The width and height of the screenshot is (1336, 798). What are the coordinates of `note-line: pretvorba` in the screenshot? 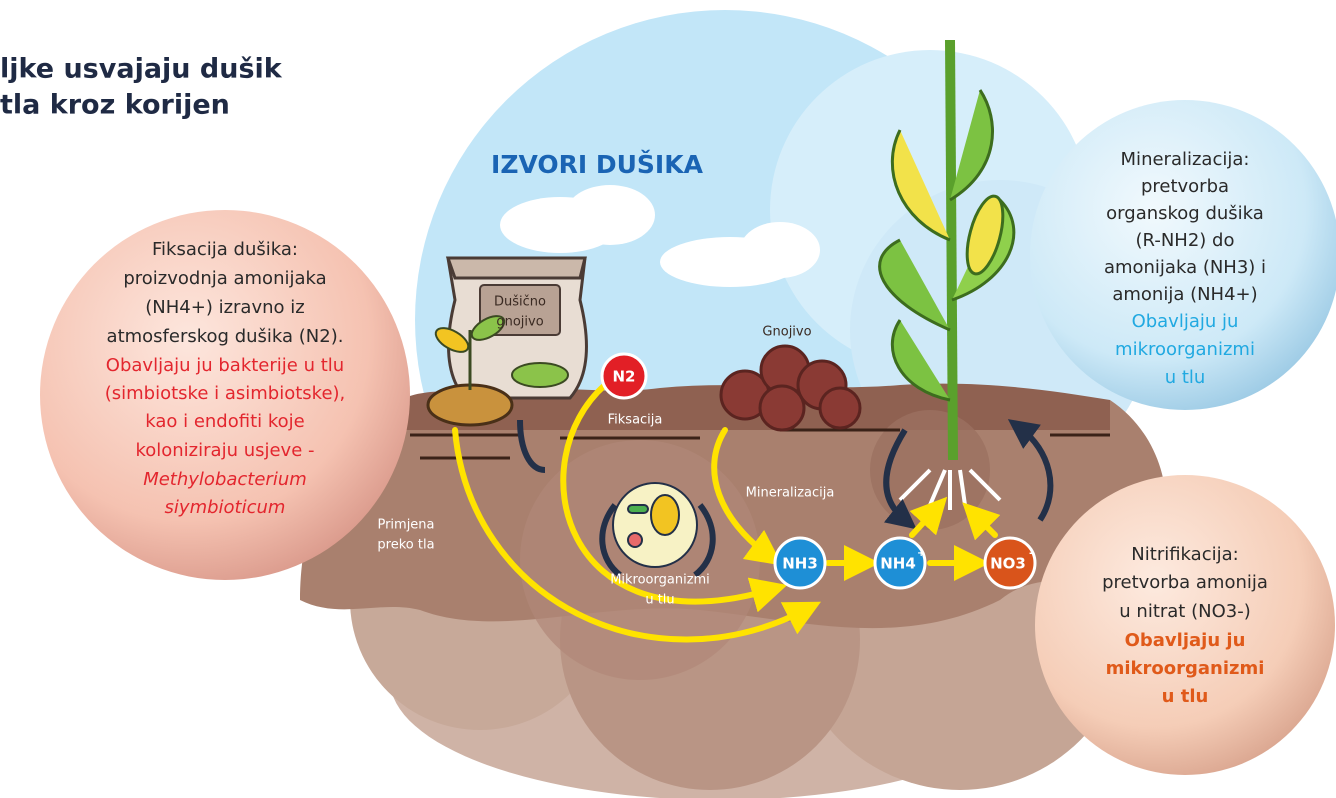 It's located at (1185, 186).